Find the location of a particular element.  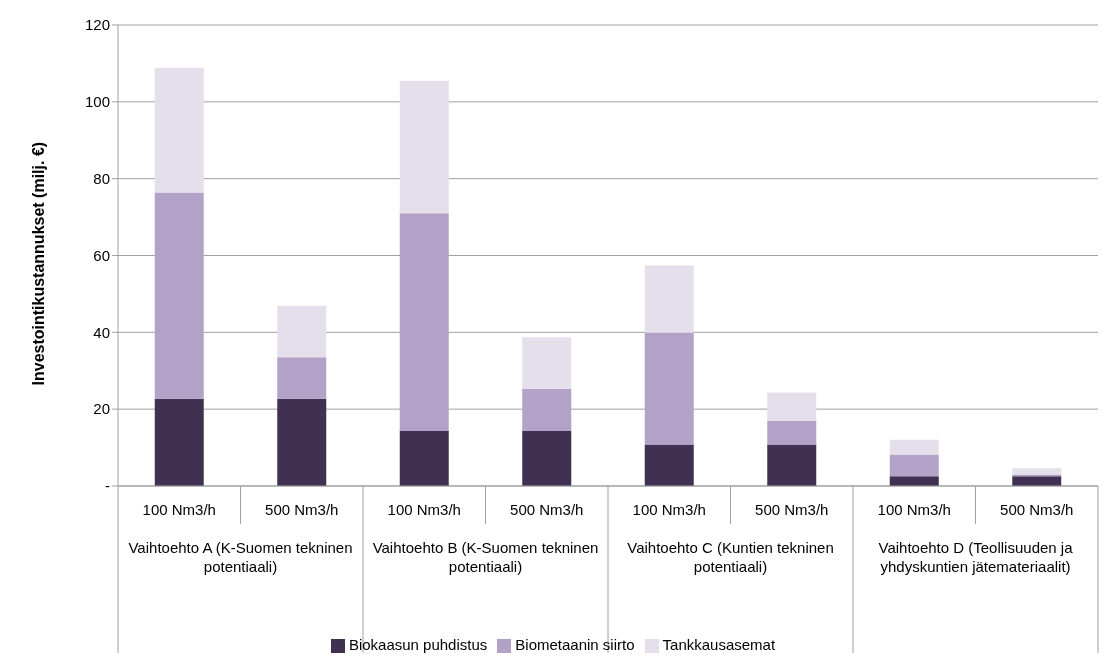

legend-label: Biometaanin siirto is located at coordinates (575, 644).